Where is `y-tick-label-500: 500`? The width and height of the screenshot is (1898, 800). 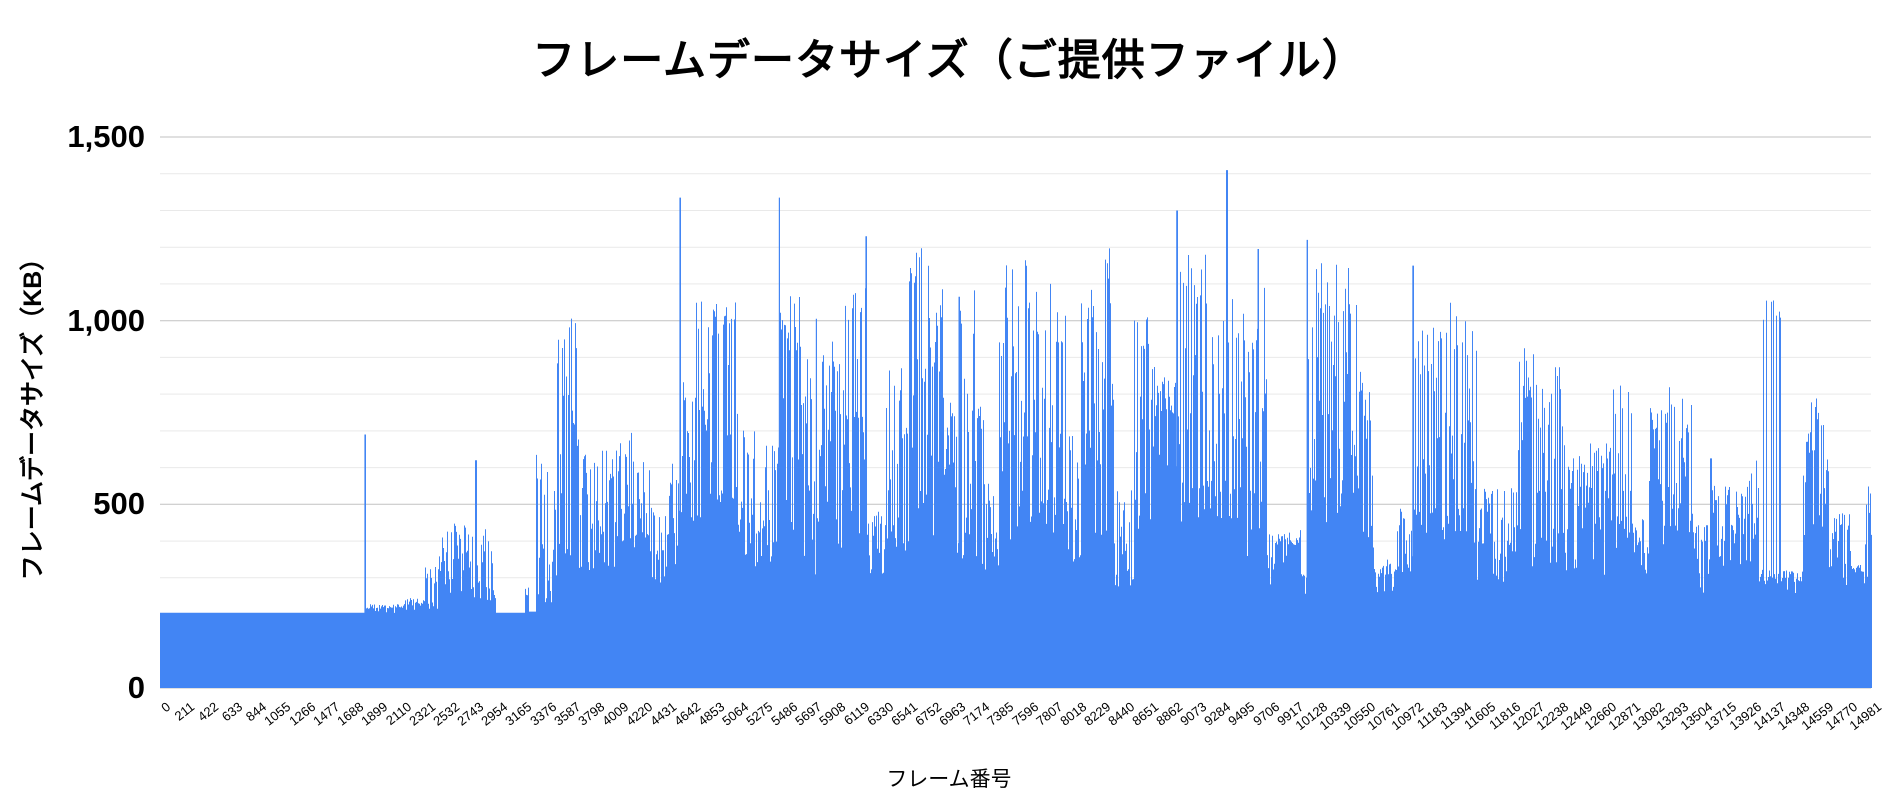 y-tick-label-500: 500 is located at coordinates (119, 503).